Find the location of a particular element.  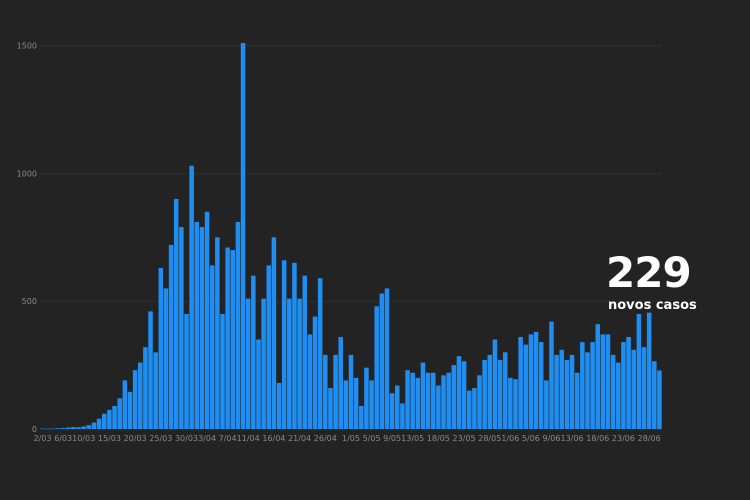

latest-value-caption: novos casos is located at coordinates (652, 305).